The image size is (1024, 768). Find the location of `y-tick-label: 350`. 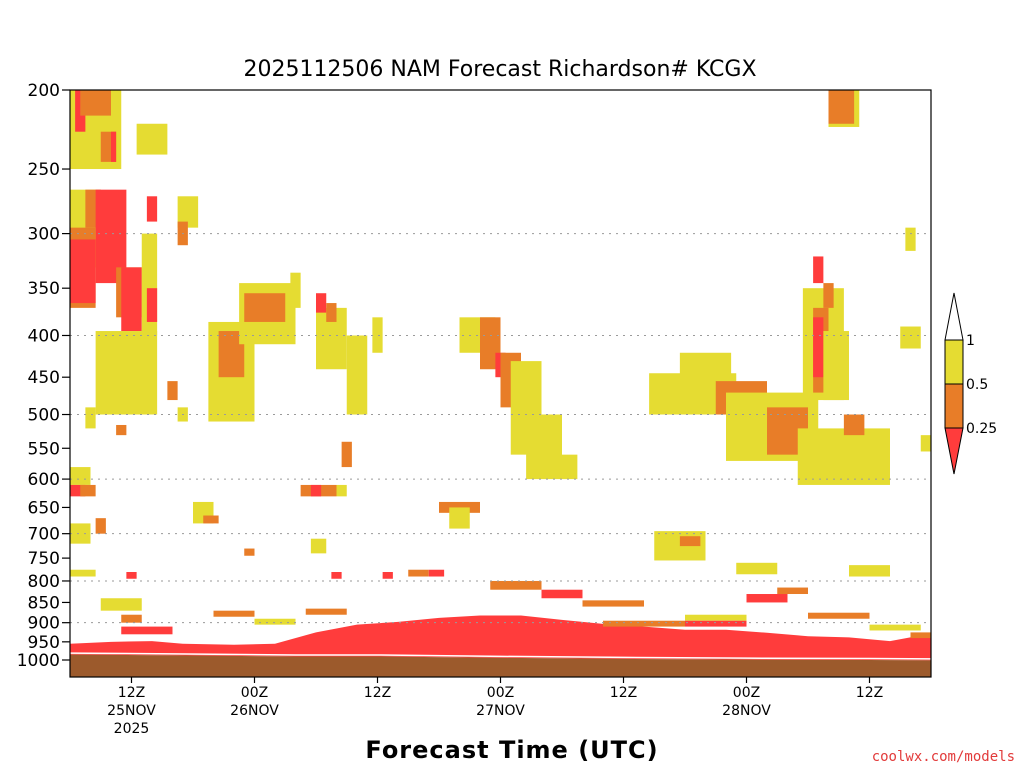

y-tick-label: 350 is located at coordinates (44, 289).